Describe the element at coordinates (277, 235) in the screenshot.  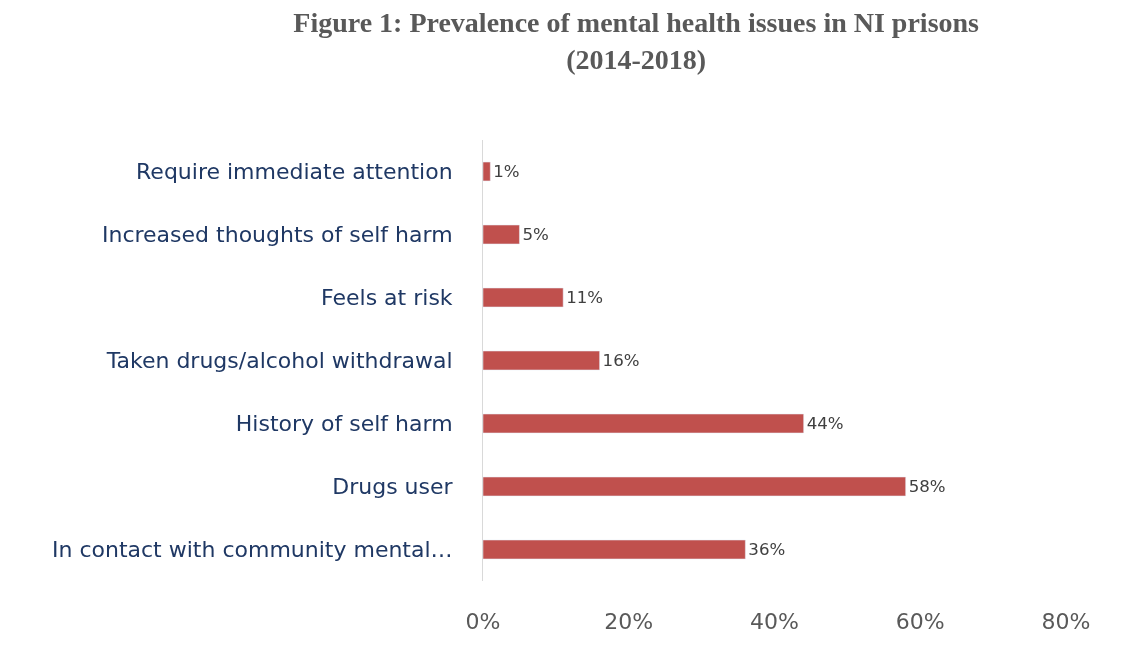
I see `y-tick-label: Increased thoughts of self harm` at that location.